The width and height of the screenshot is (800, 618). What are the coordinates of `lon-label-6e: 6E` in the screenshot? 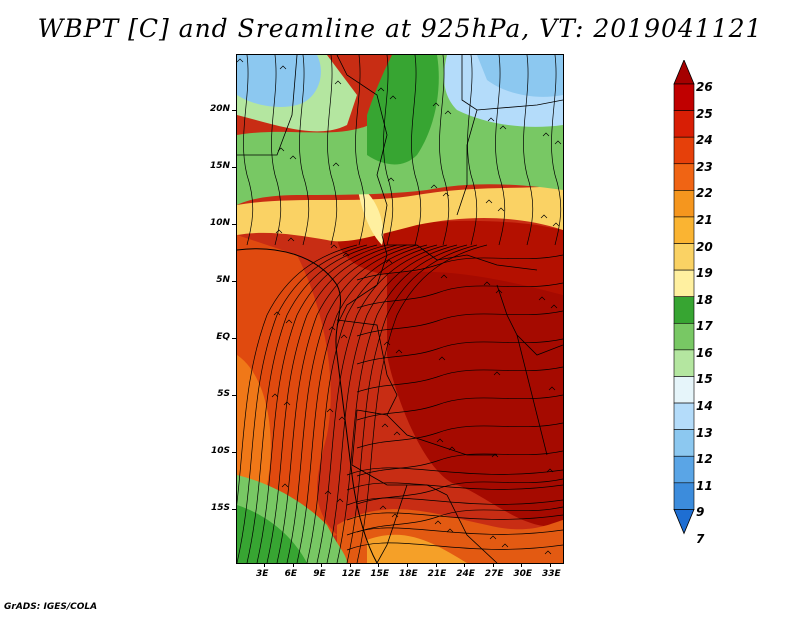 It's located at (291, 574).